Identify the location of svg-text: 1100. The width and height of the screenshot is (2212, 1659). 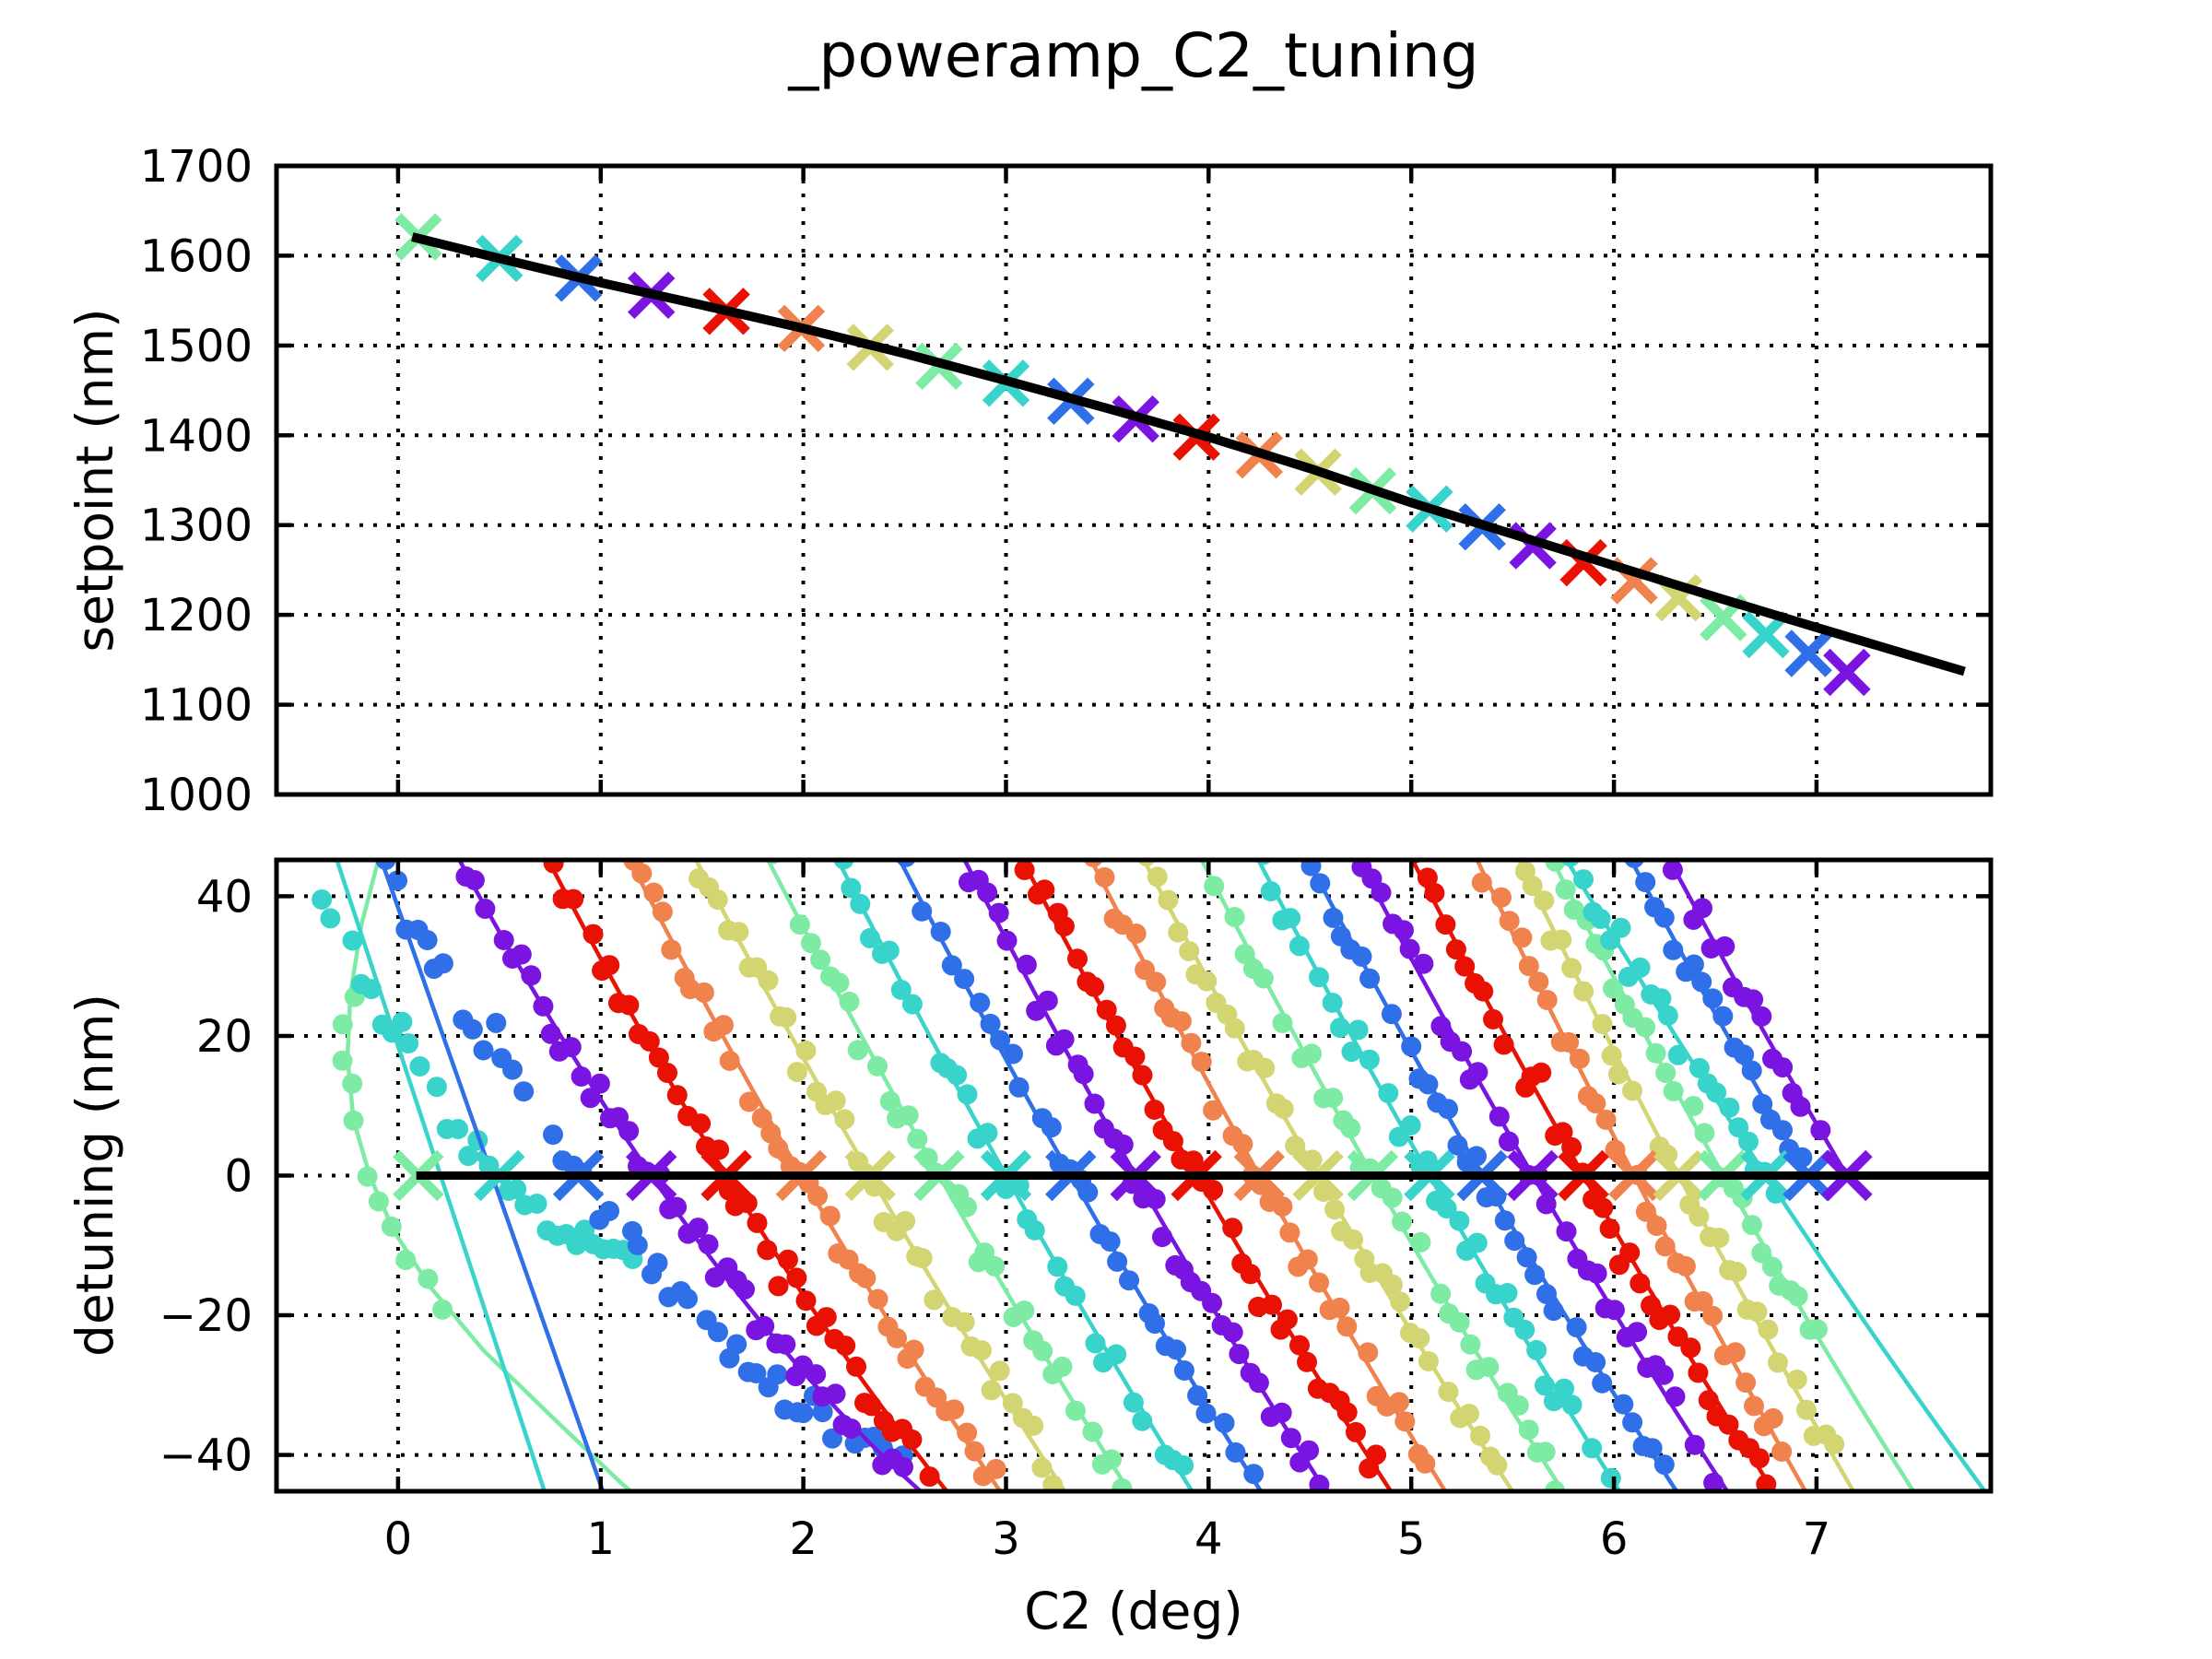
(196, 706).